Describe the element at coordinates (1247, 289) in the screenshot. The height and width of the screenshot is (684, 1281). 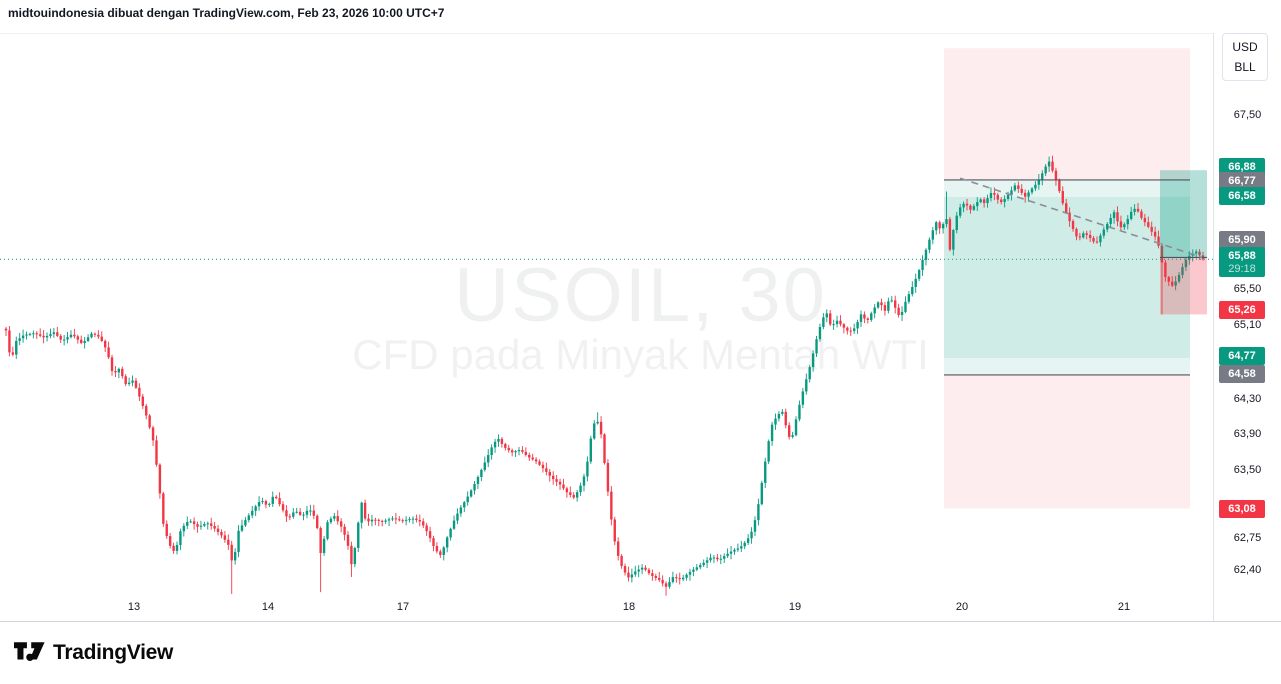
I see `price-axis-label: 65,50` at that location.